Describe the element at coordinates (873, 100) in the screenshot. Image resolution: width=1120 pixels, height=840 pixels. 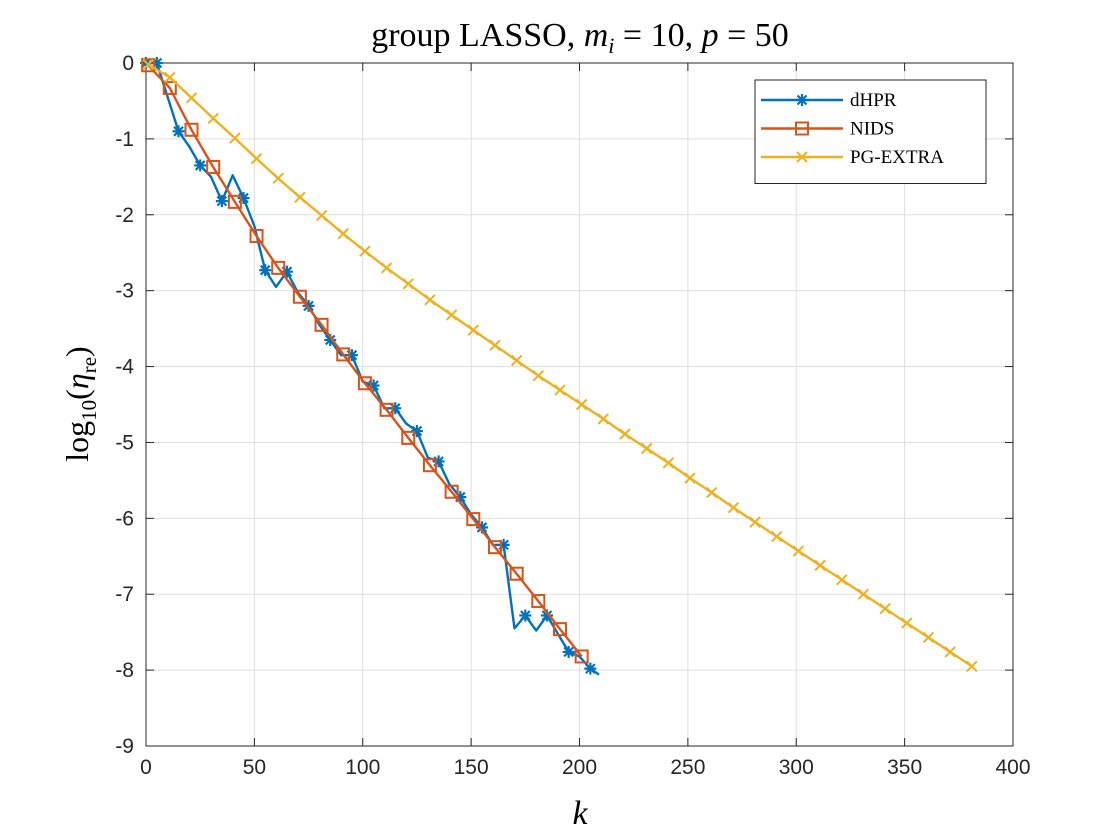
I see `legend-label: dHPR` at that location.